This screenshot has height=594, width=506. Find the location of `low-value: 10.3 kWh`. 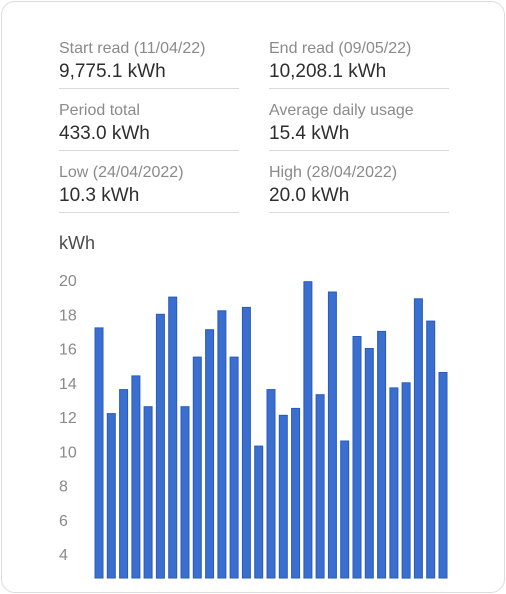

low-value: 10.3 kWh is located at coordinates (99, 195).